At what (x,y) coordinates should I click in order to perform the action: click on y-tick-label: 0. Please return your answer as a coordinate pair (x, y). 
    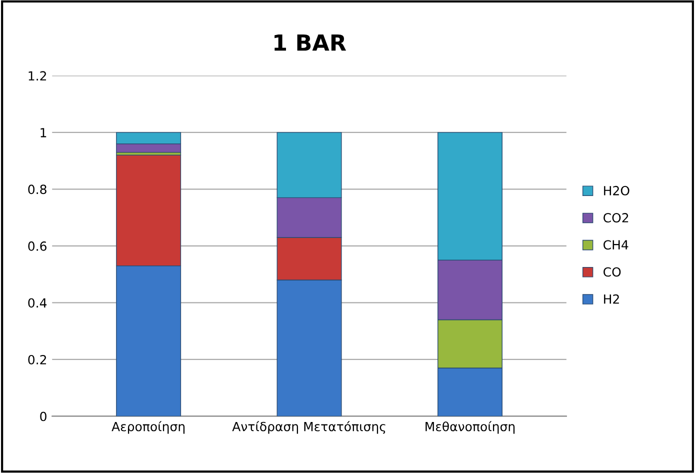
    Looking at the image, I should click on (43, 417).